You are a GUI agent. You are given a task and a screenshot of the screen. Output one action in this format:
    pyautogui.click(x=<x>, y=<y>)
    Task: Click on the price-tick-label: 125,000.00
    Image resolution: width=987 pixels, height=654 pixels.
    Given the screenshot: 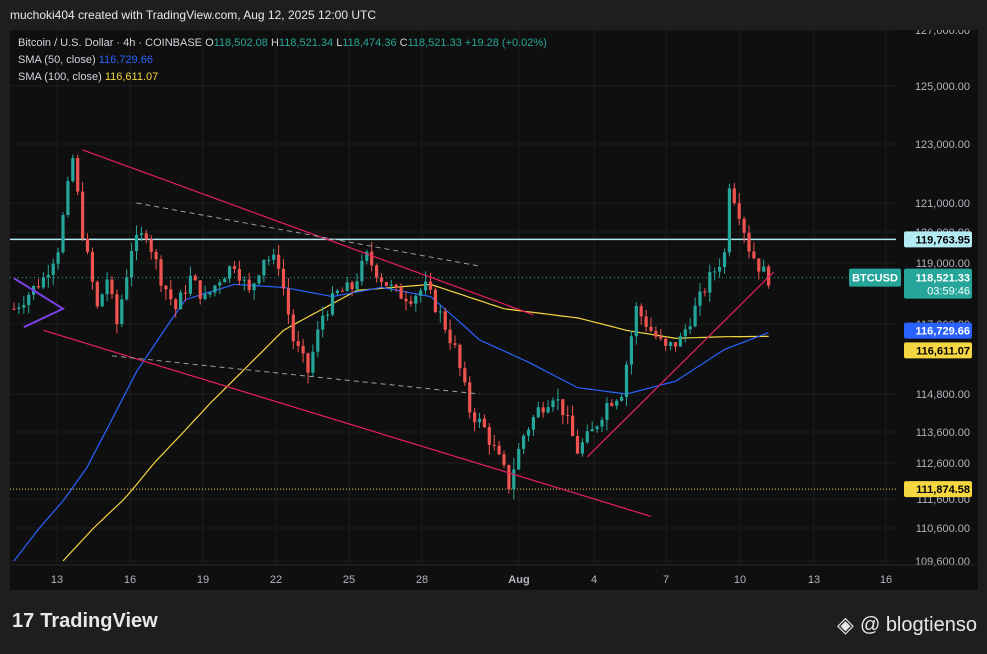 What is the action you would take?
    pyautogui.click(x=942, y=87)
    